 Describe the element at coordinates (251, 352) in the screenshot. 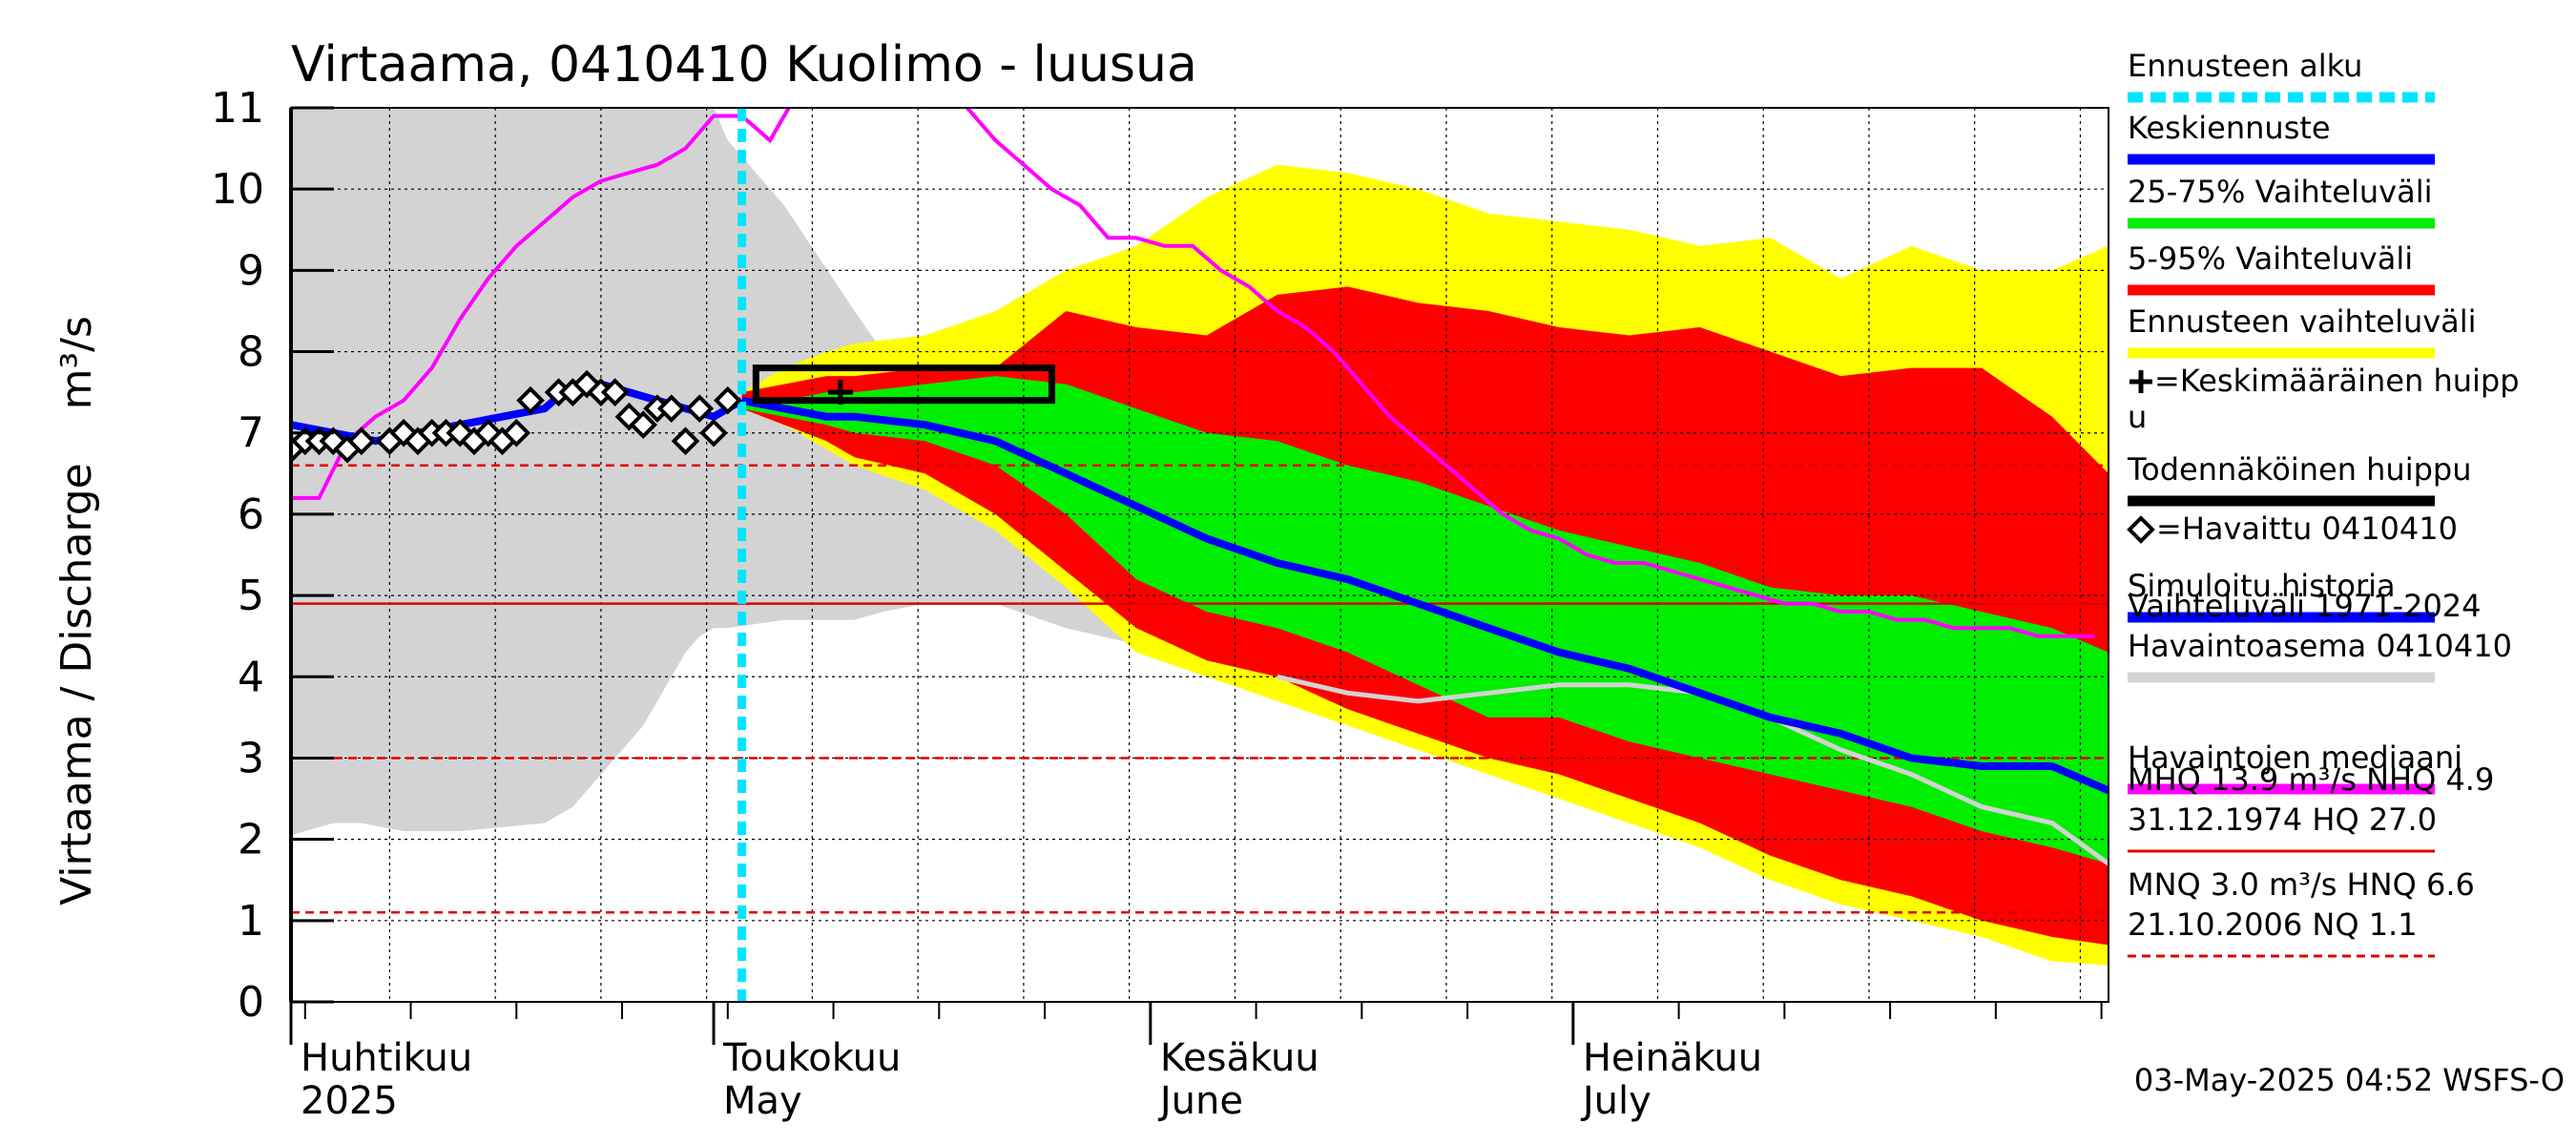

I see `y-tick-label: 8` at that location.